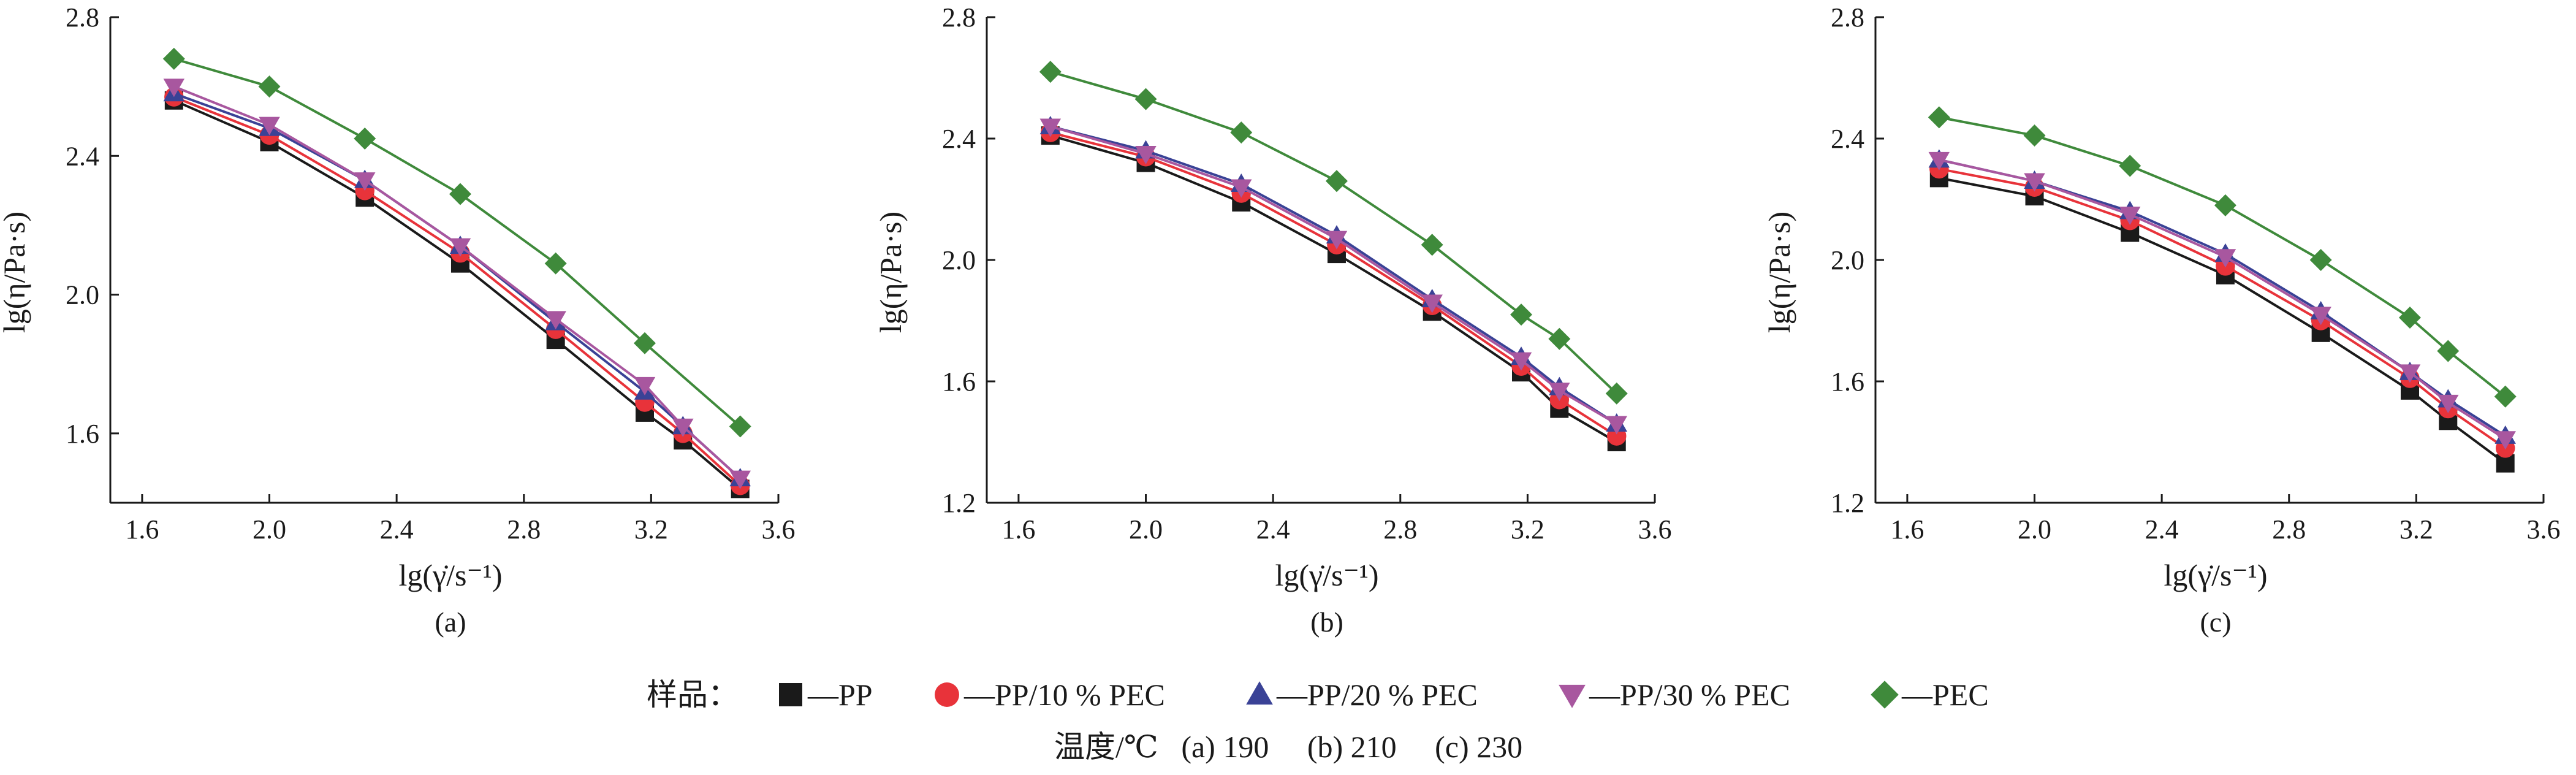 The width and height of the screenshot is (2576, 775). Describe the element at coordinates (450, 622) in the screenshot. I see `panel-label: (a)` at that location.